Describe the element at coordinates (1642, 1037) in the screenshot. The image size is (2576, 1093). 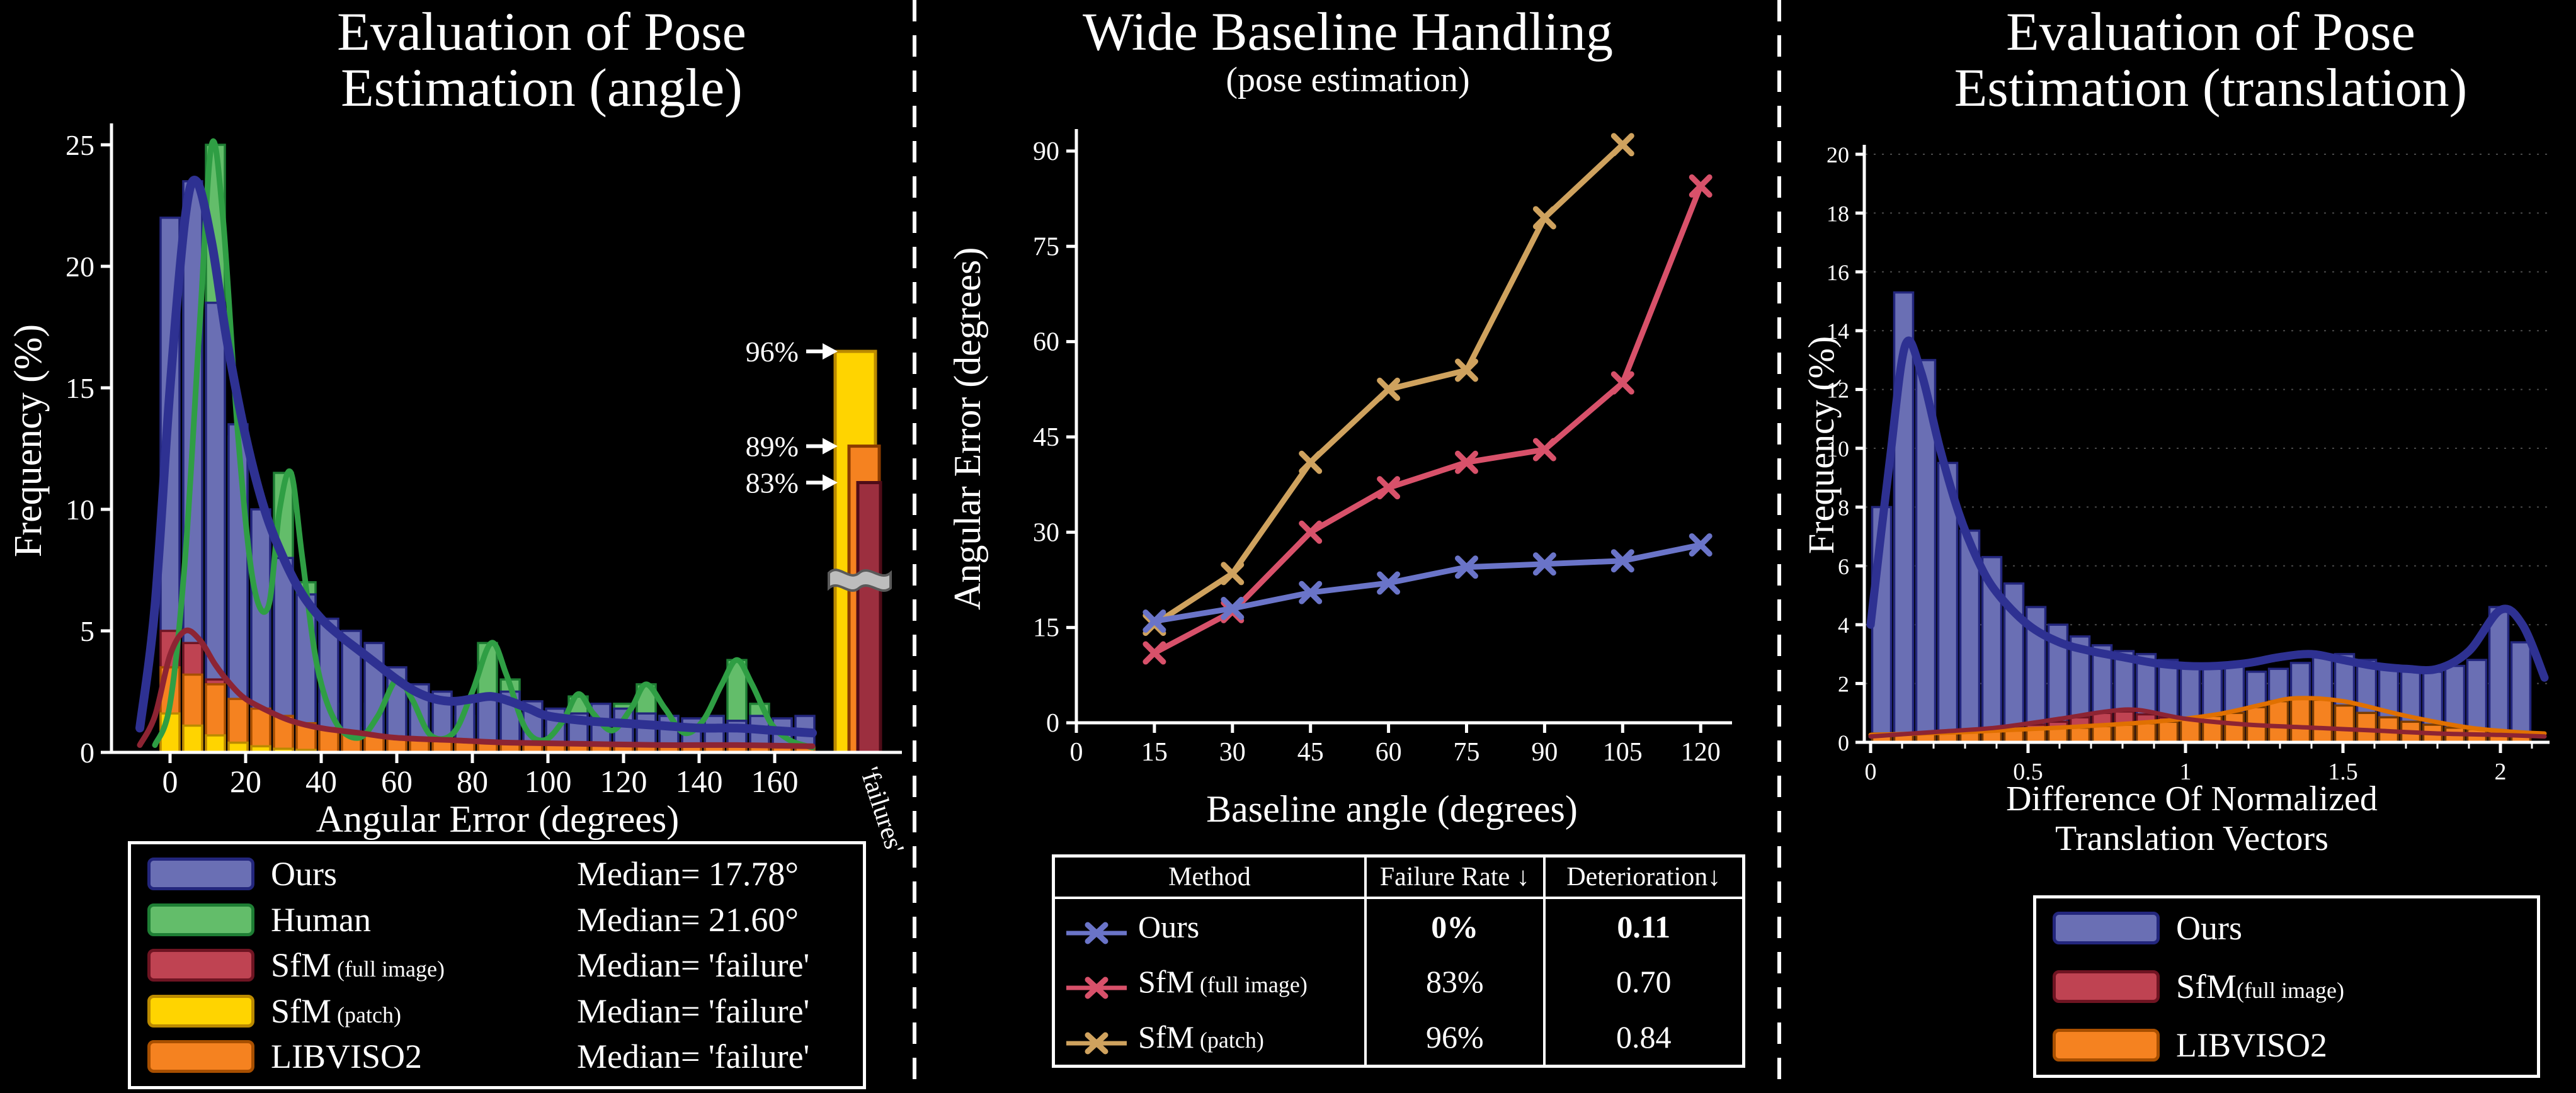
I see `table-cell-deterioration: 0.84` at that location.